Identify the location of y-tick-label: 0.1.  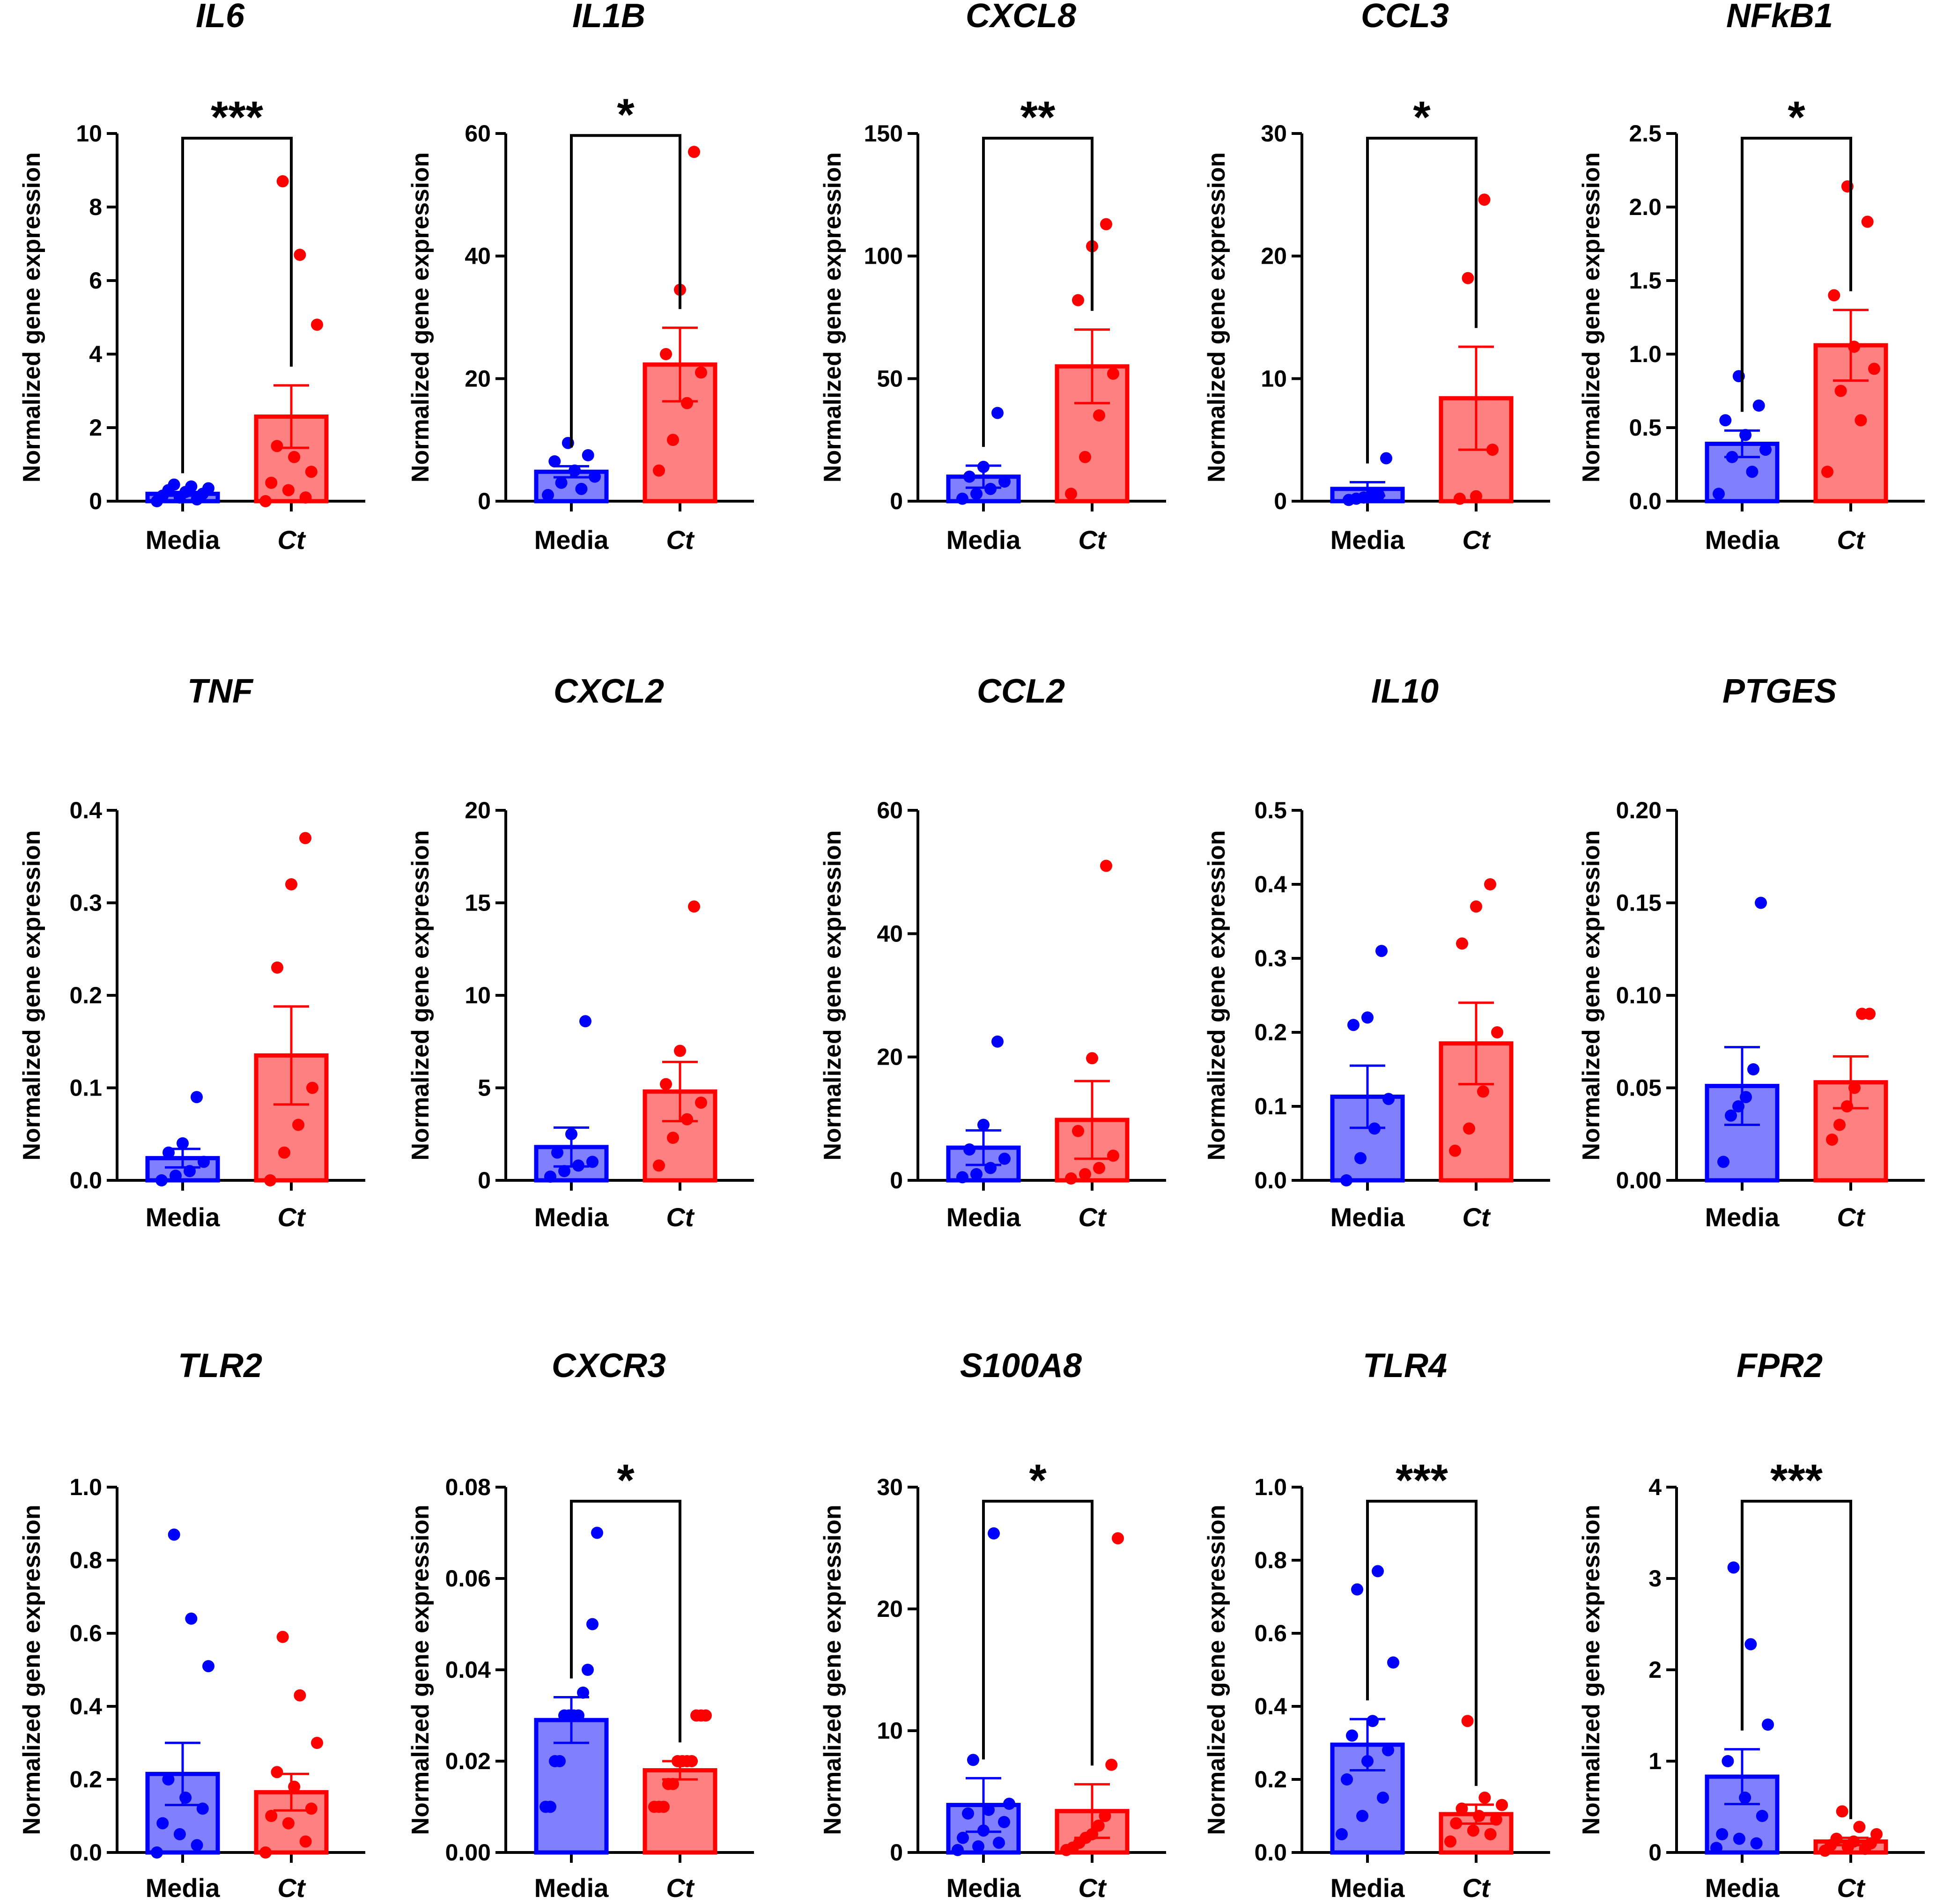
(85, 1088).